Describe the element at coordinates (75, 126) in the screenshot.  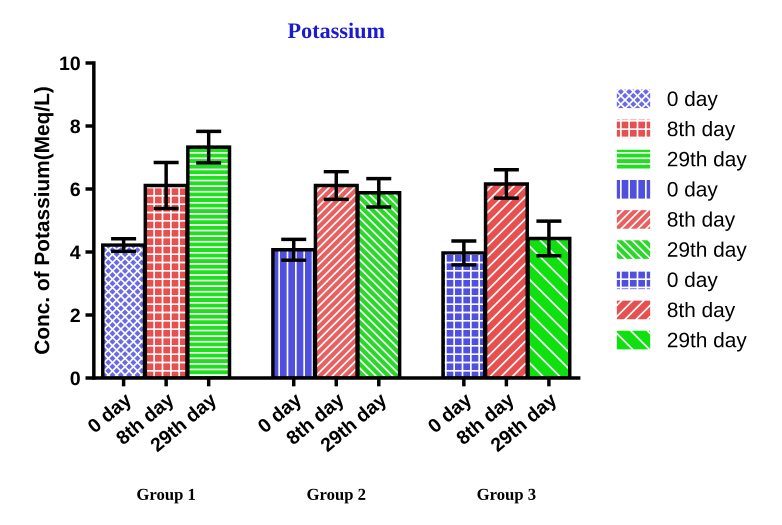
I see `y-tick-label: 8` at that location.